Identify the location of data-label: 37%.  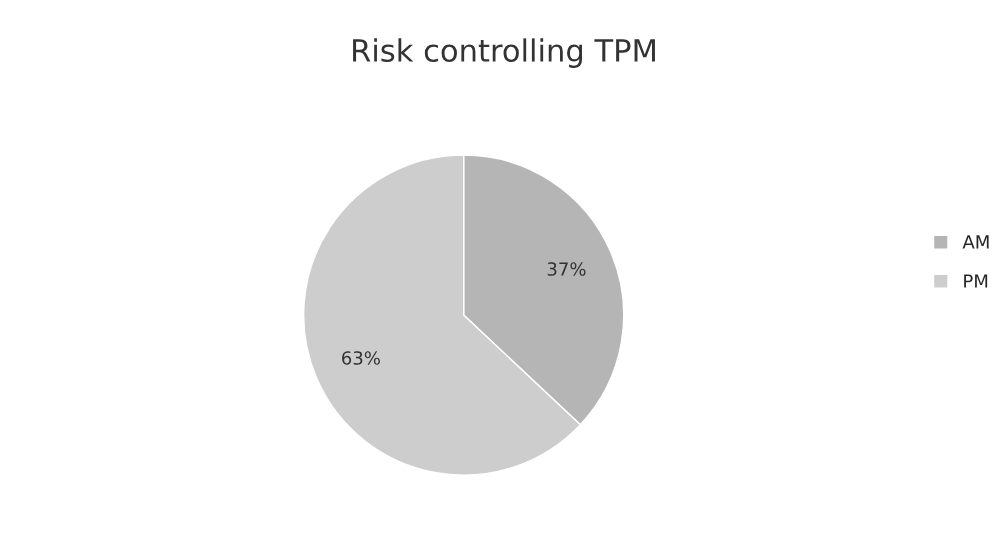
(566, 269).